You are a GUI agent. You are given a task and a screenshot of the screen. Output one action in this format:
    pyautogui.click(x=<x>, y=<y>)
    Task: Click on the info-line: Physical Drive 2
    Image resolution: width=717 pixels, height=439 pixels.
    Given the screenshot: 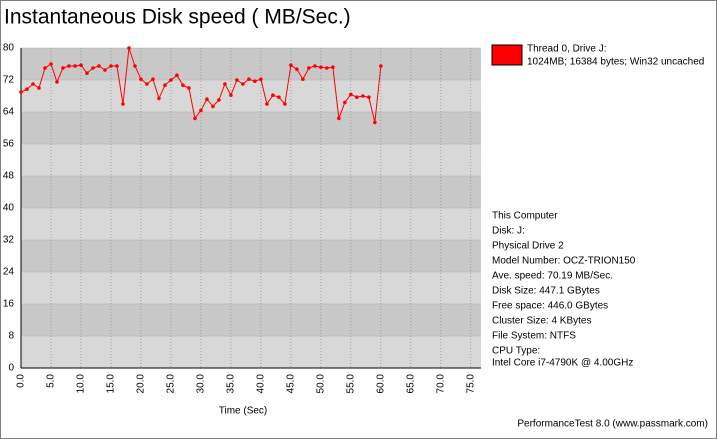 What is the action you would take?
    pyautogui.click(x=528, y=246)
    